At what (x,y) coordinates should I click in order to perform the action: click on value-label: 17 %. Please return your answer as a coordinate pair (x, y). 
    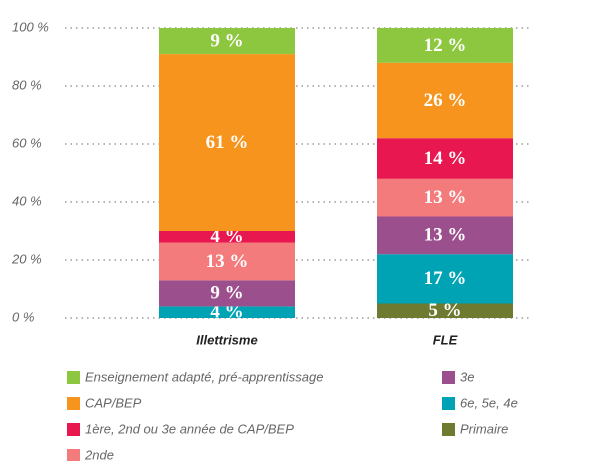
    Looking at the image, I should click on (445, 278).